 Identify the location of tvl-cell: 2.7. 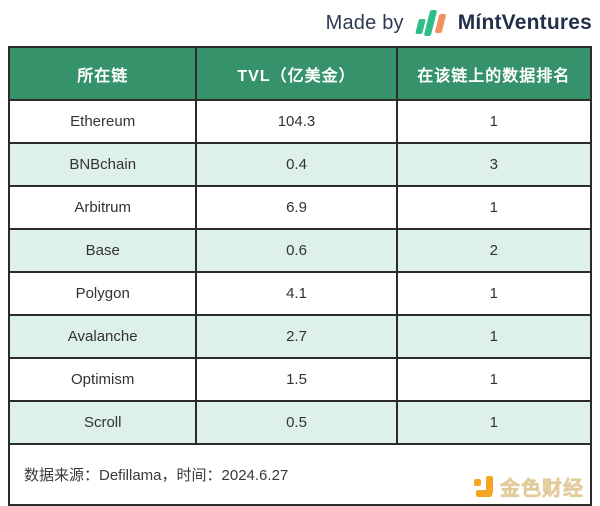
(296, 336).